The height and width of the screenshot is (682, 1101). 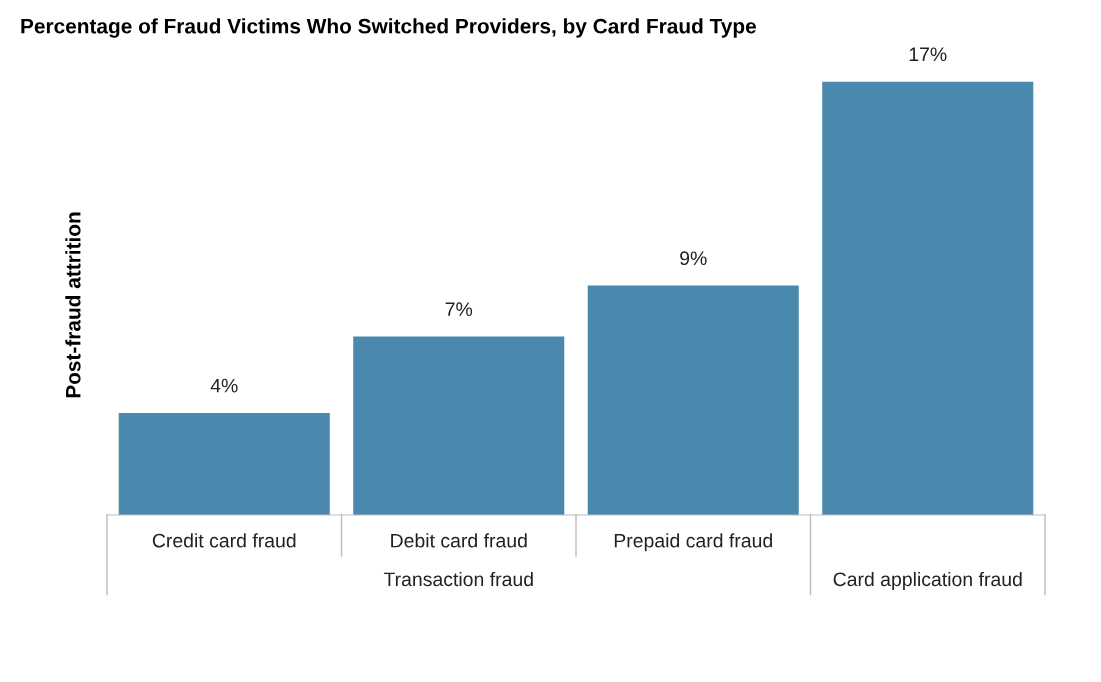 What do you see at coordinates (224, 540) in the screenshot?
I see `x-tick-label: Credit card fraud` at bounding box center [224, 540].